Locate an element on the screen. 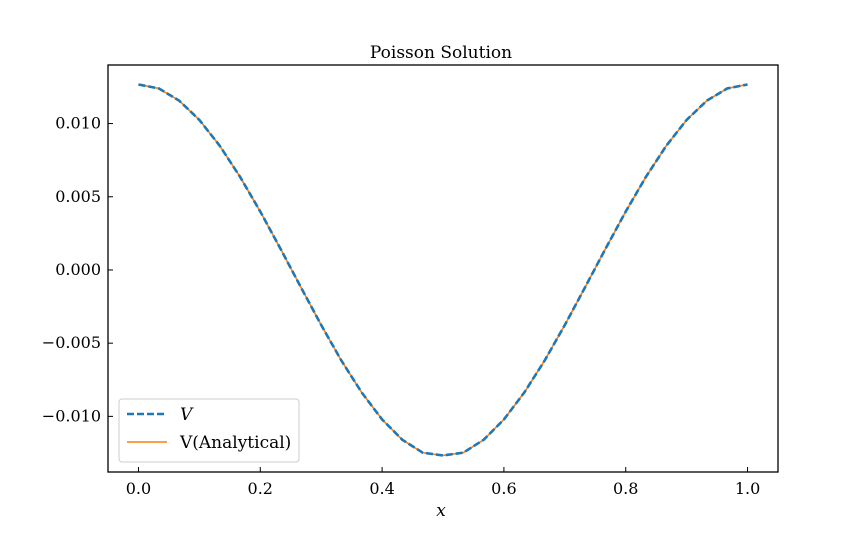  y-tick-label: −0.005 is located at coordinates (71, 342).